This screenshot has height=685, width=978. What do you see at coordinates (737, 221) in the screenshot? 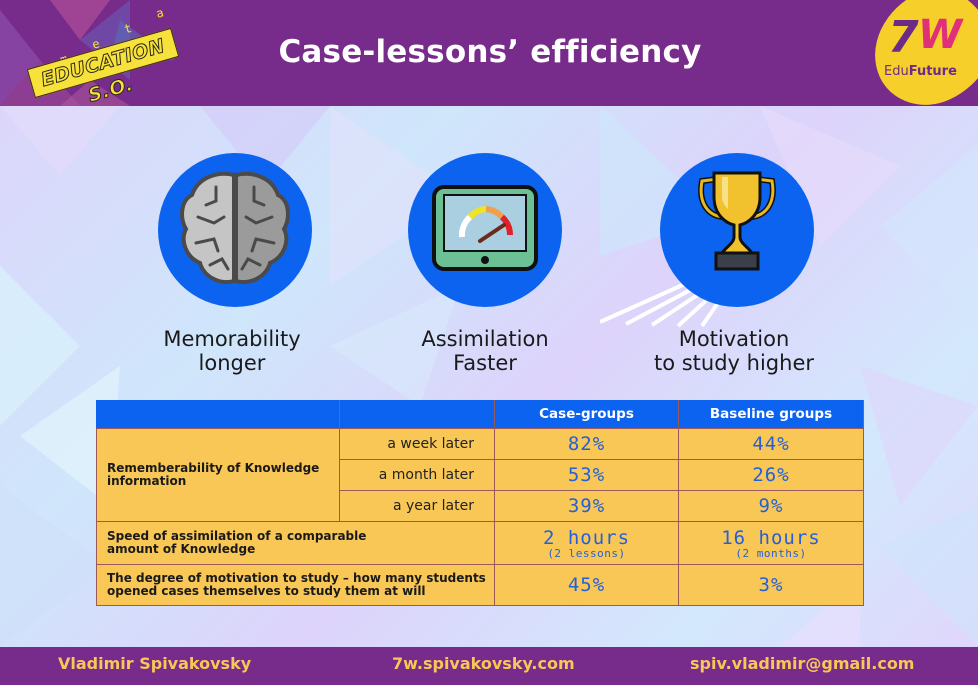
I see `trophy-icon` at bounding box center [737, 221].